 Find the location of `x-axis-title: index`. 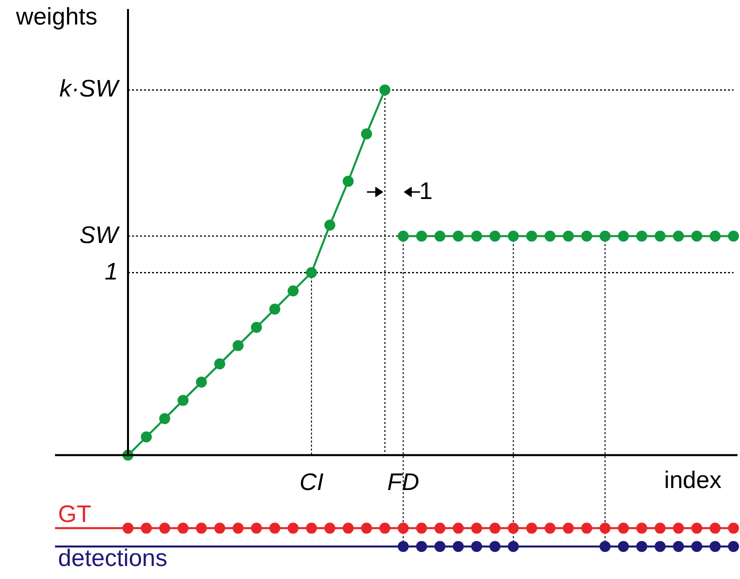

x-axis-title: index is located at coordinates (693, 480).